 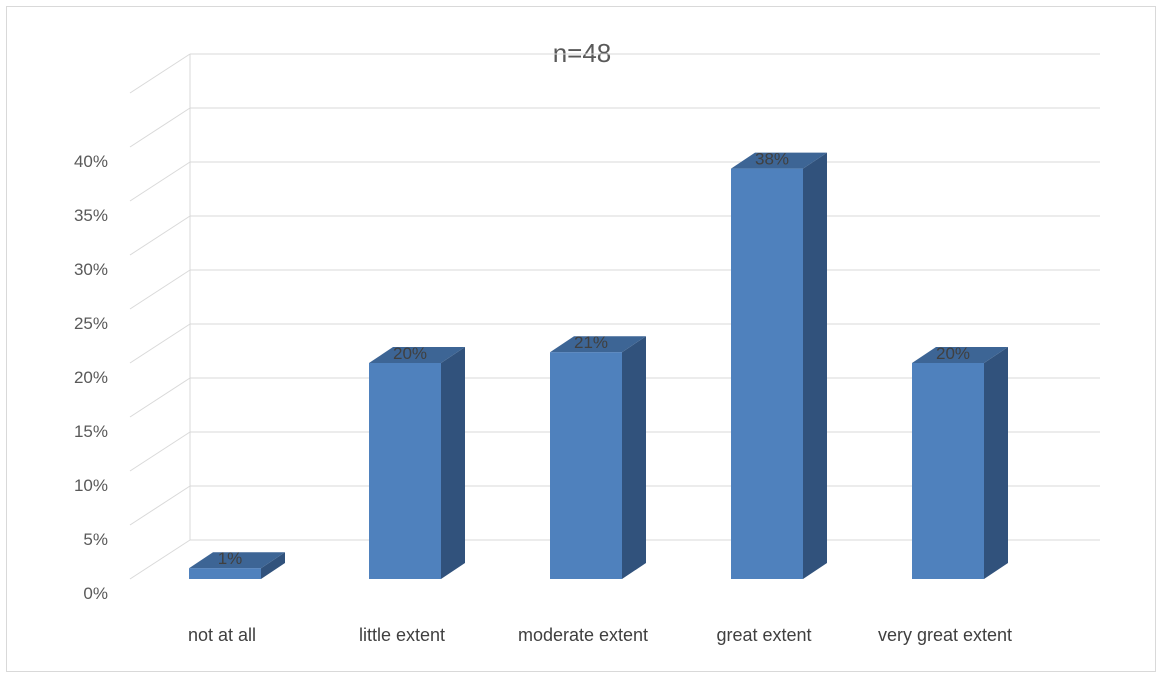 What do you see at coordinates (91, 269) in the screenshot?
I see `y-tick-label: 30%` at bounding box center [91, 269].